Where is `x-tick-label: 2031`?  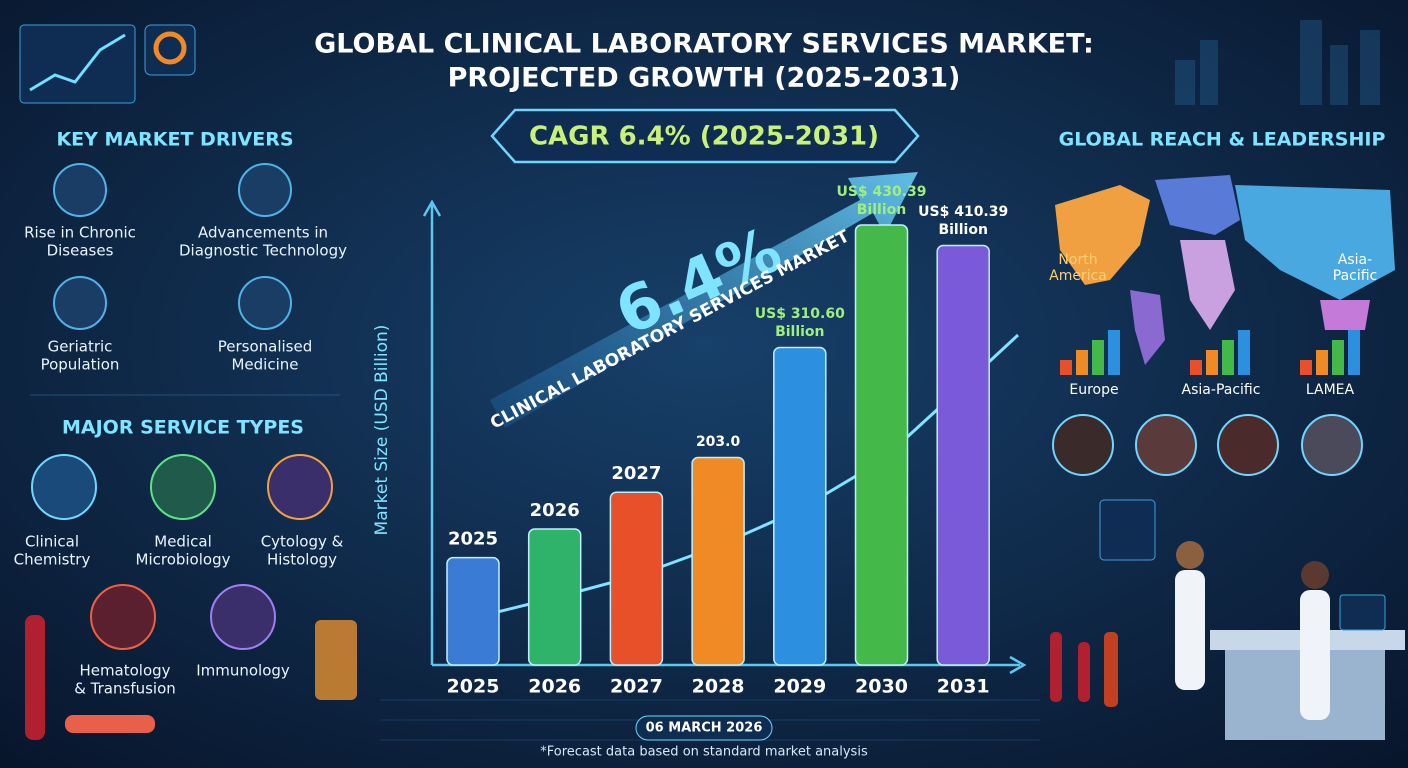
x-tick-label: 2031 is located at coordinates (963, 687).